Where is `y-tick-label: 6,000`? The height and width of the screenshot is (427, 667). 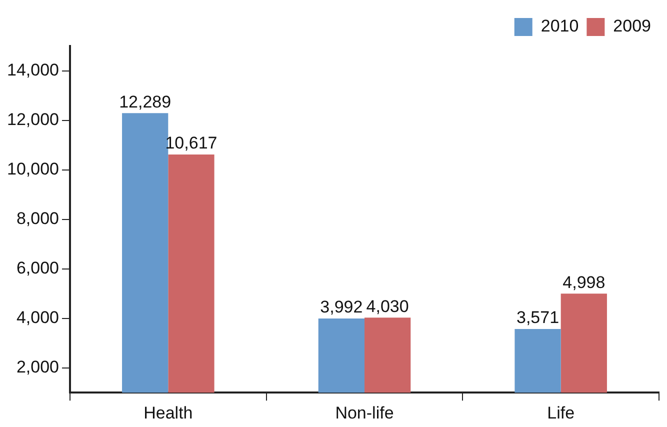
y-tick-label: 6,000 is located at coordinates (37, 268).